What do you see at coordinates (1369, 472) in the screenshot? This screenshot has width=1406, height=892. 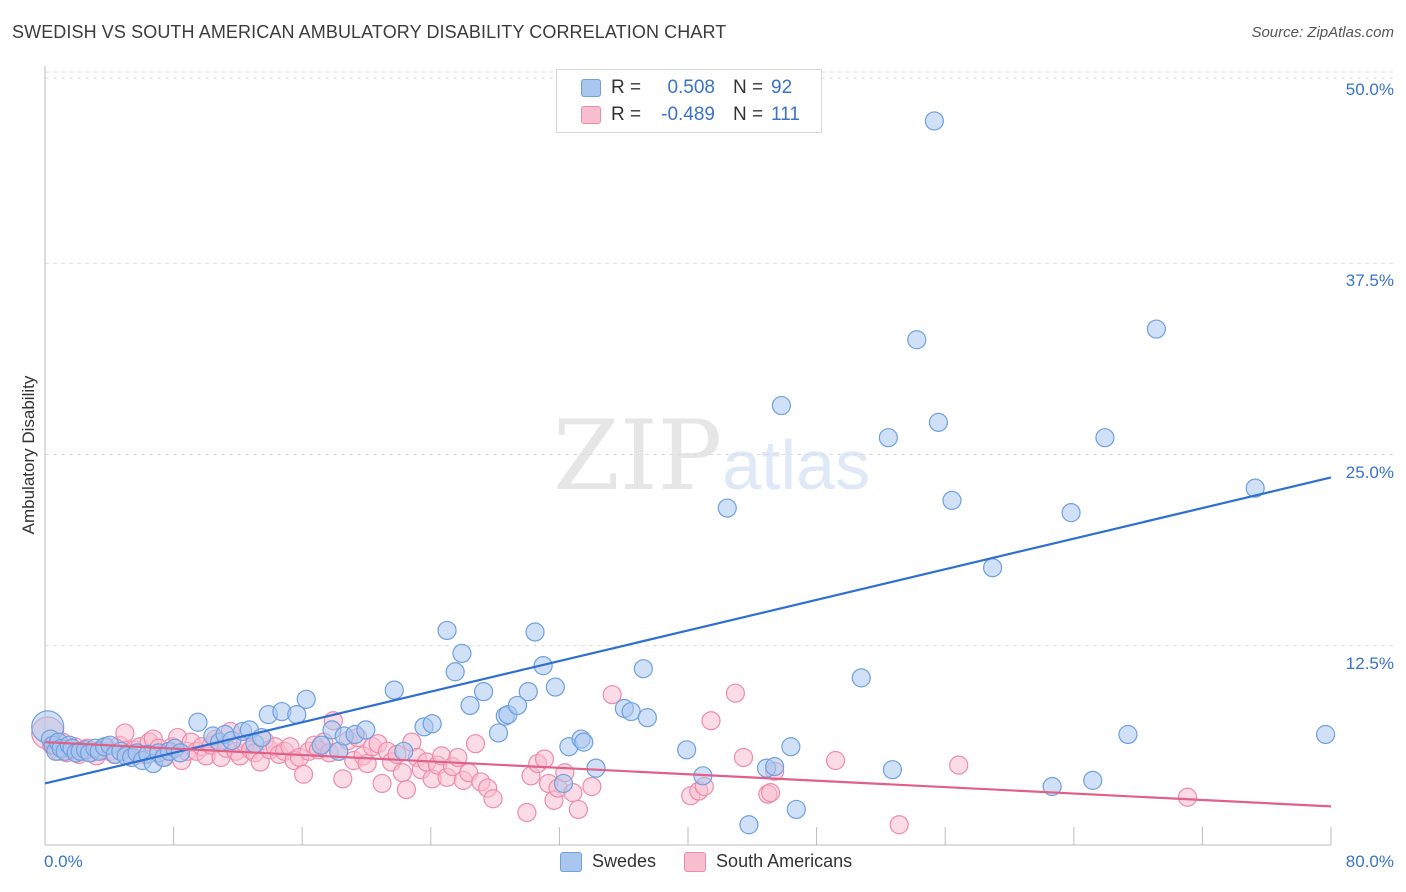 I see `y-tick-label: 25.0%` at bounding box center [1369, 472].